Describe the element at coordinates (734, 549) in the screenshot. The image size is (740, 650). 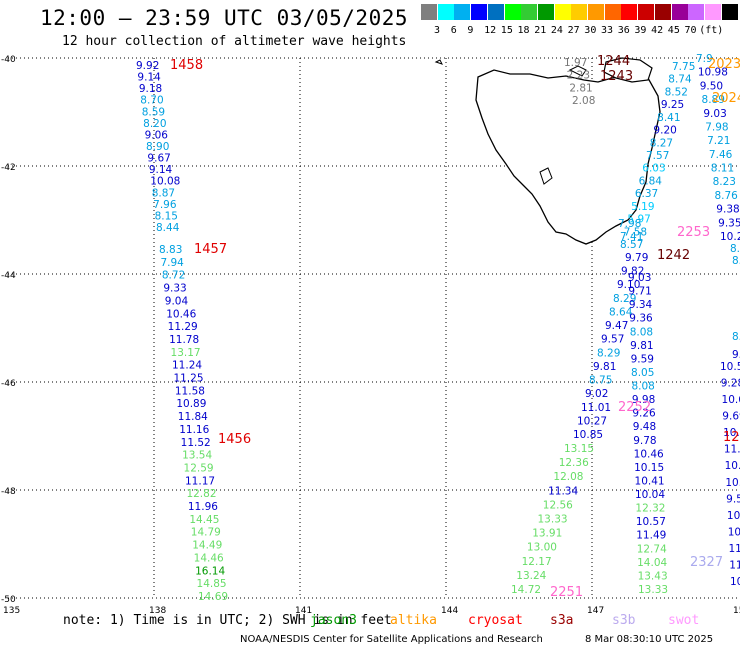
I see `east-track-c-value: 11.1` at that location.